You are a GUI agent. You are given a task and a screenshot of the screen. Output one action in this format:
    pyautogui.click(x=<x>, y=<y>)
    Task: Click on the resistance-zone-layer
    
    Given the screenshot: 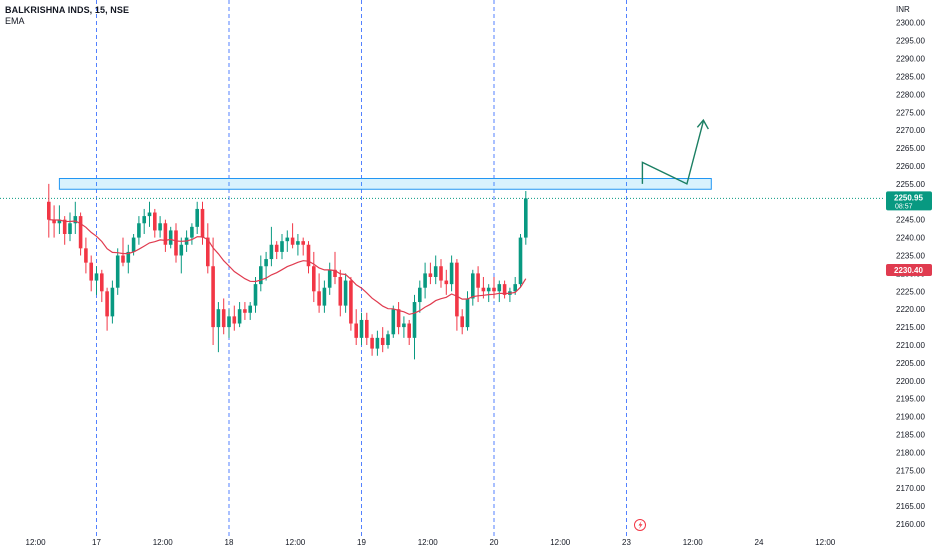 What is the action you would take?
    pyautogui.click(x=385, y=184)
    